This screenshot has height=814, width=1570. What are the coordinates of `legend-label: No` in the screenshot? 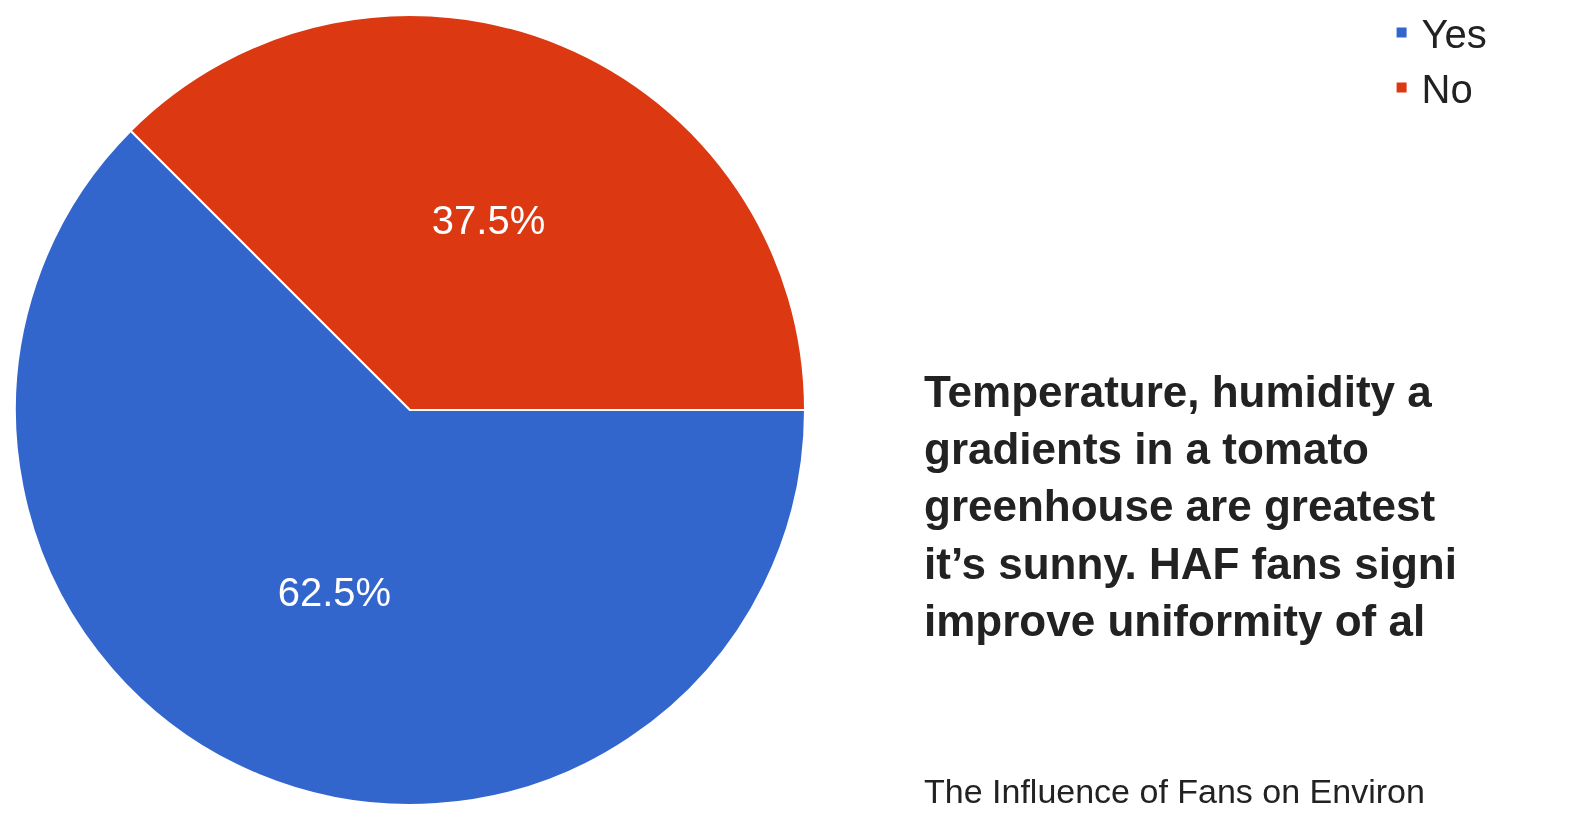 It's located at (1447, 89).